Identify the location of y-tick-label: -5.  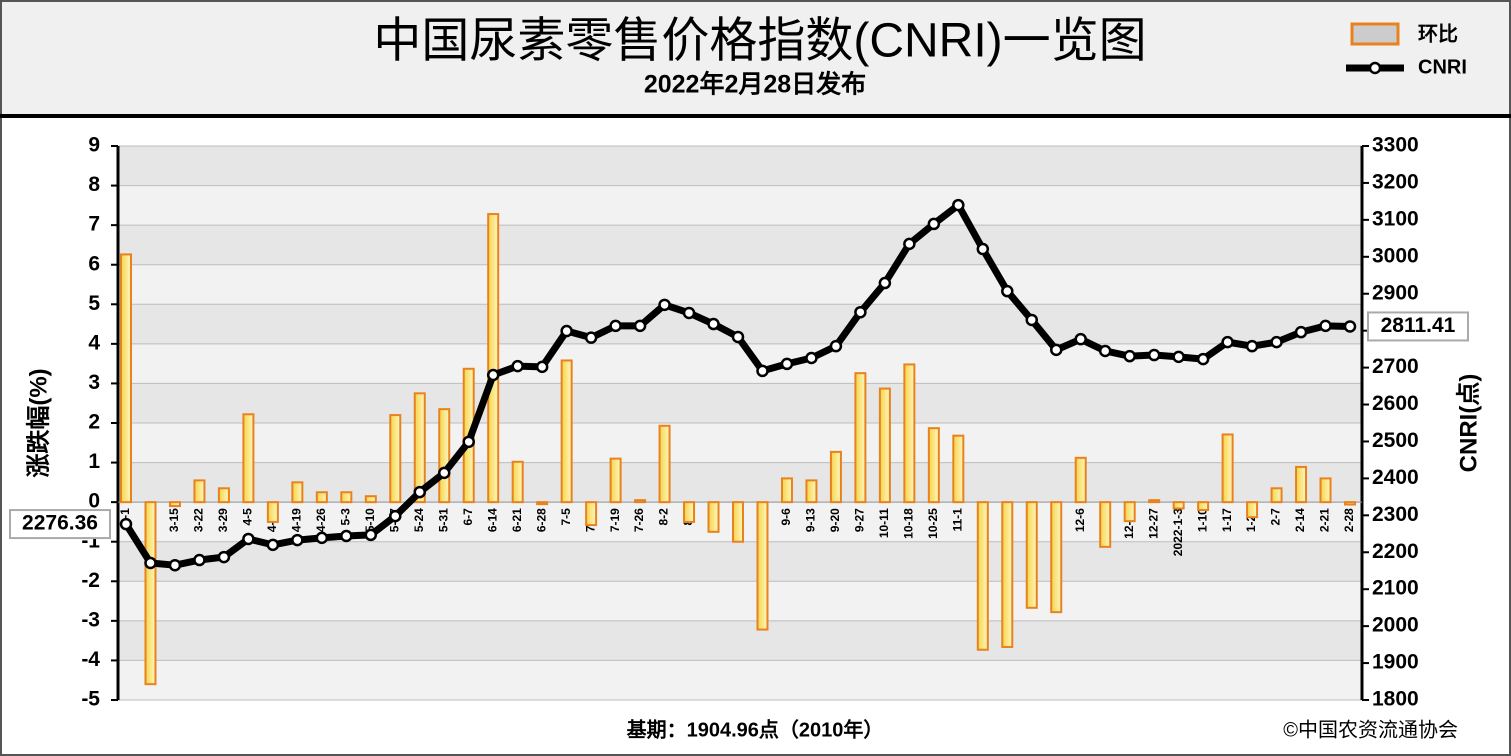
(90, 699).